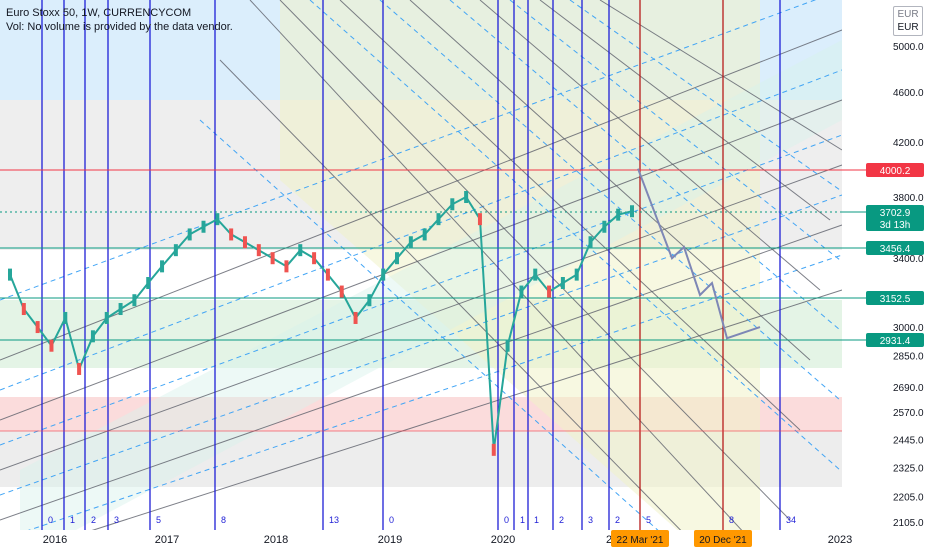 This screenshot has width=932, height=550. I want to click on fib-time-label: 3, so click(590, 520).